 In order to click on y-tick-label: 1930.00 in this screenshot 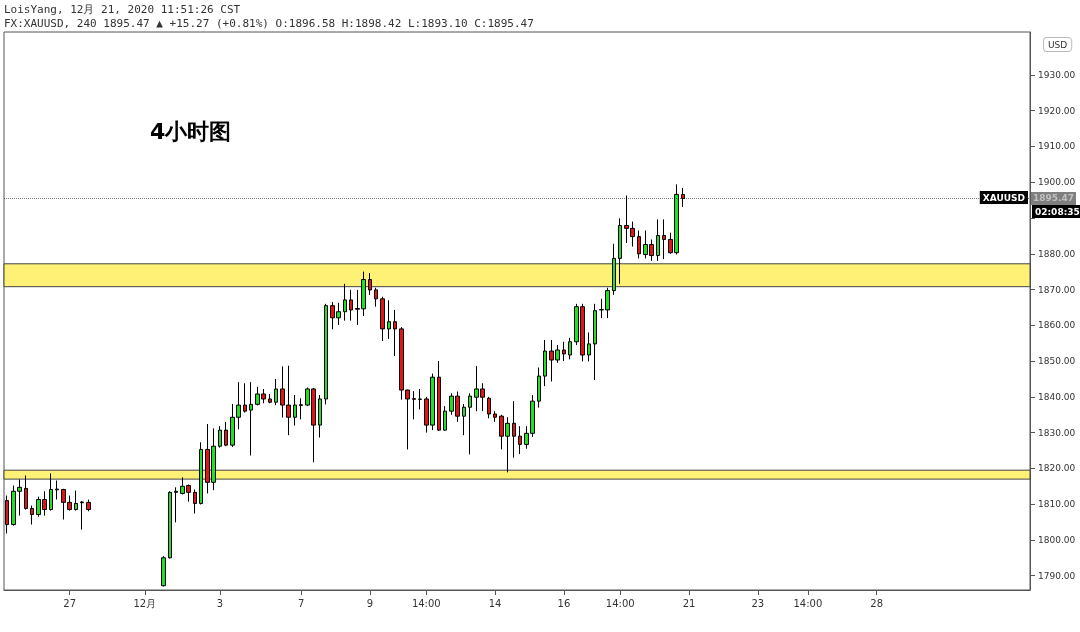, I will do `click(1057, 74)`.